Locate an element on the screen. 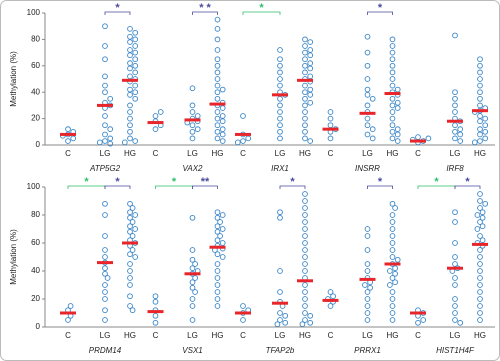  y-axis-label: Methylation (%) is located at coordinates (13, 79).